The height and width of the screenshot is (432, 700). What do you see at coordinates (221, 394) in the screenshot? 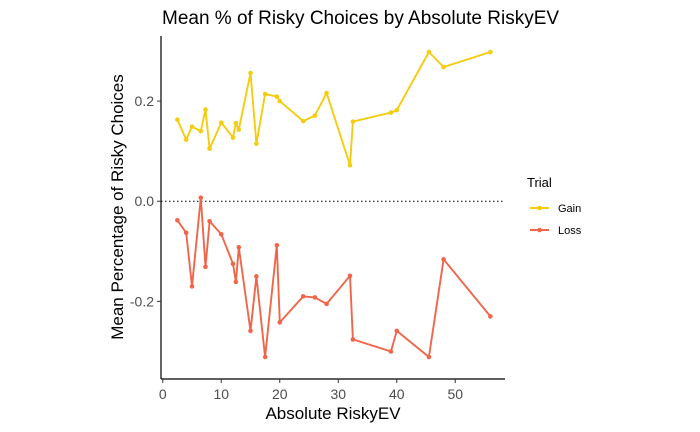
I see `x-tick-label: 10` at bounding box center [221, 394].